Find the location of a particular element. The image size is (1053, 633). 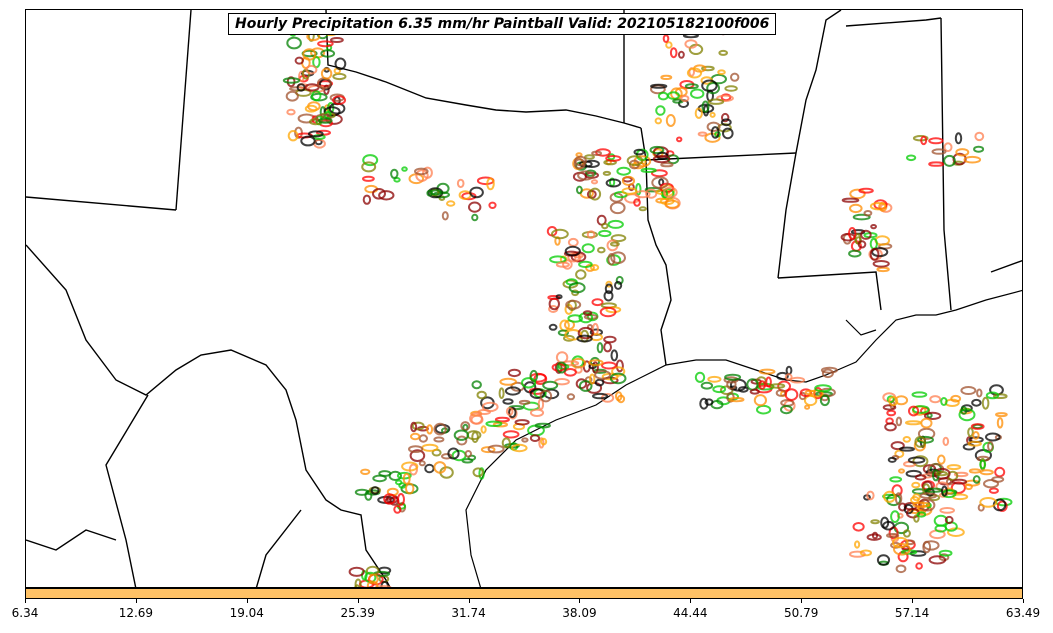

ar-la-border is located at coordinates (721, 156).